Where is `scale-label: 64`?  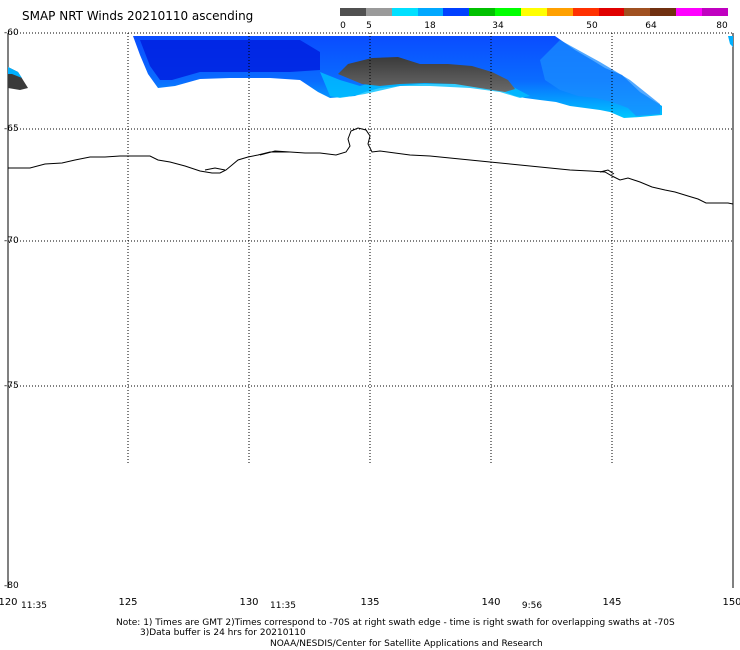
scale-label: 64 is located at coordinates (651, 26).